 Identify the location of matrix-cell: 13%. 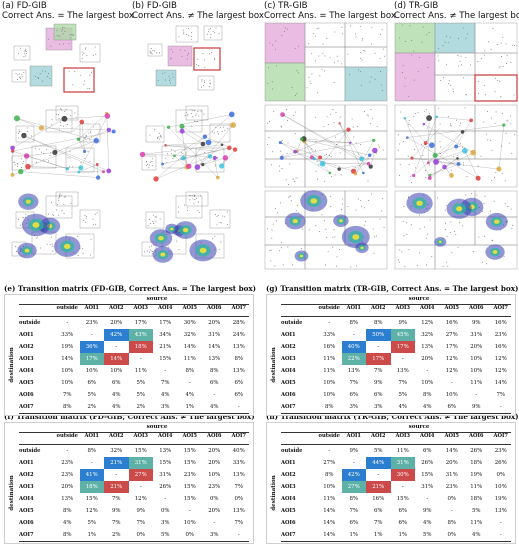
(353, 371).